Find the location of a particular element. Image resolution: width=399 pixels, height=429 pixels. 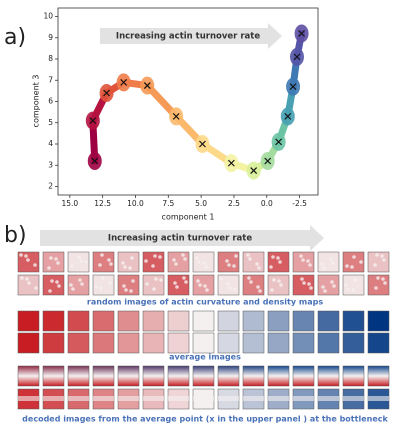

y-tick-label: 7 is located at coordinates (50, 79).